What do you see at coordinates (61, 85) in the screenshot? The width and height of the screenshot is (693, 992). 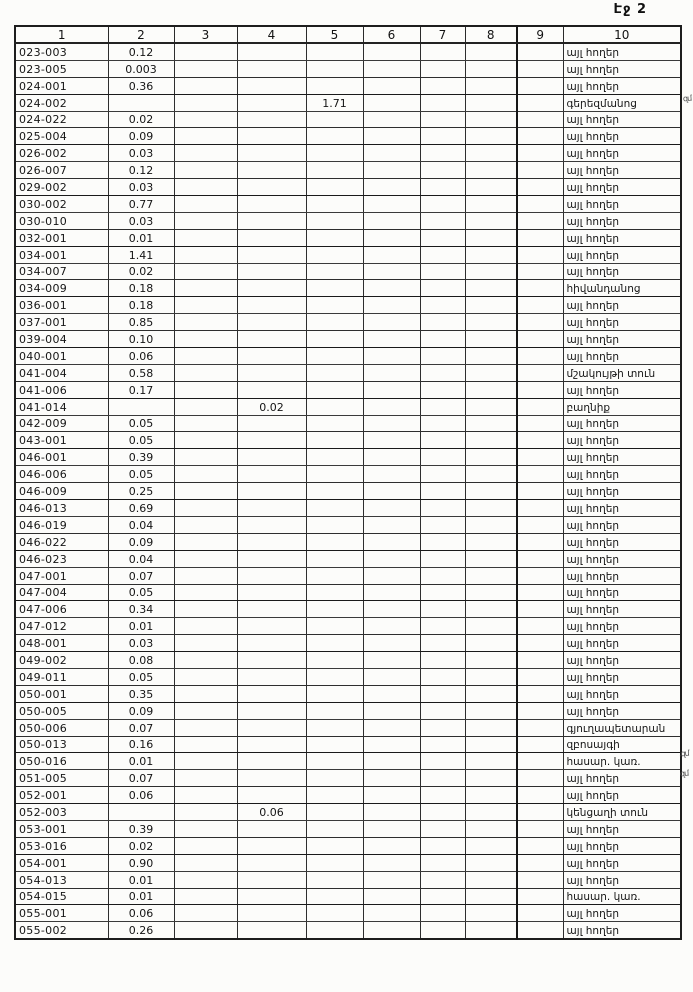 I see `parcel-code-cell: 024-001` at bounding box center [61, 85].